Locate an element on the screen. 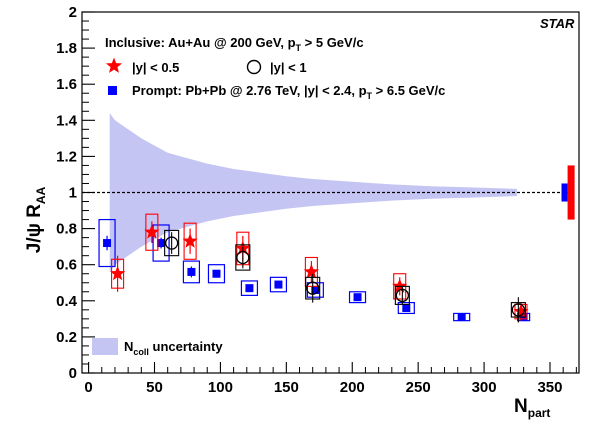 The image size is (600, 431). x-tick-label: 350 is located at coordinates (549, 387).